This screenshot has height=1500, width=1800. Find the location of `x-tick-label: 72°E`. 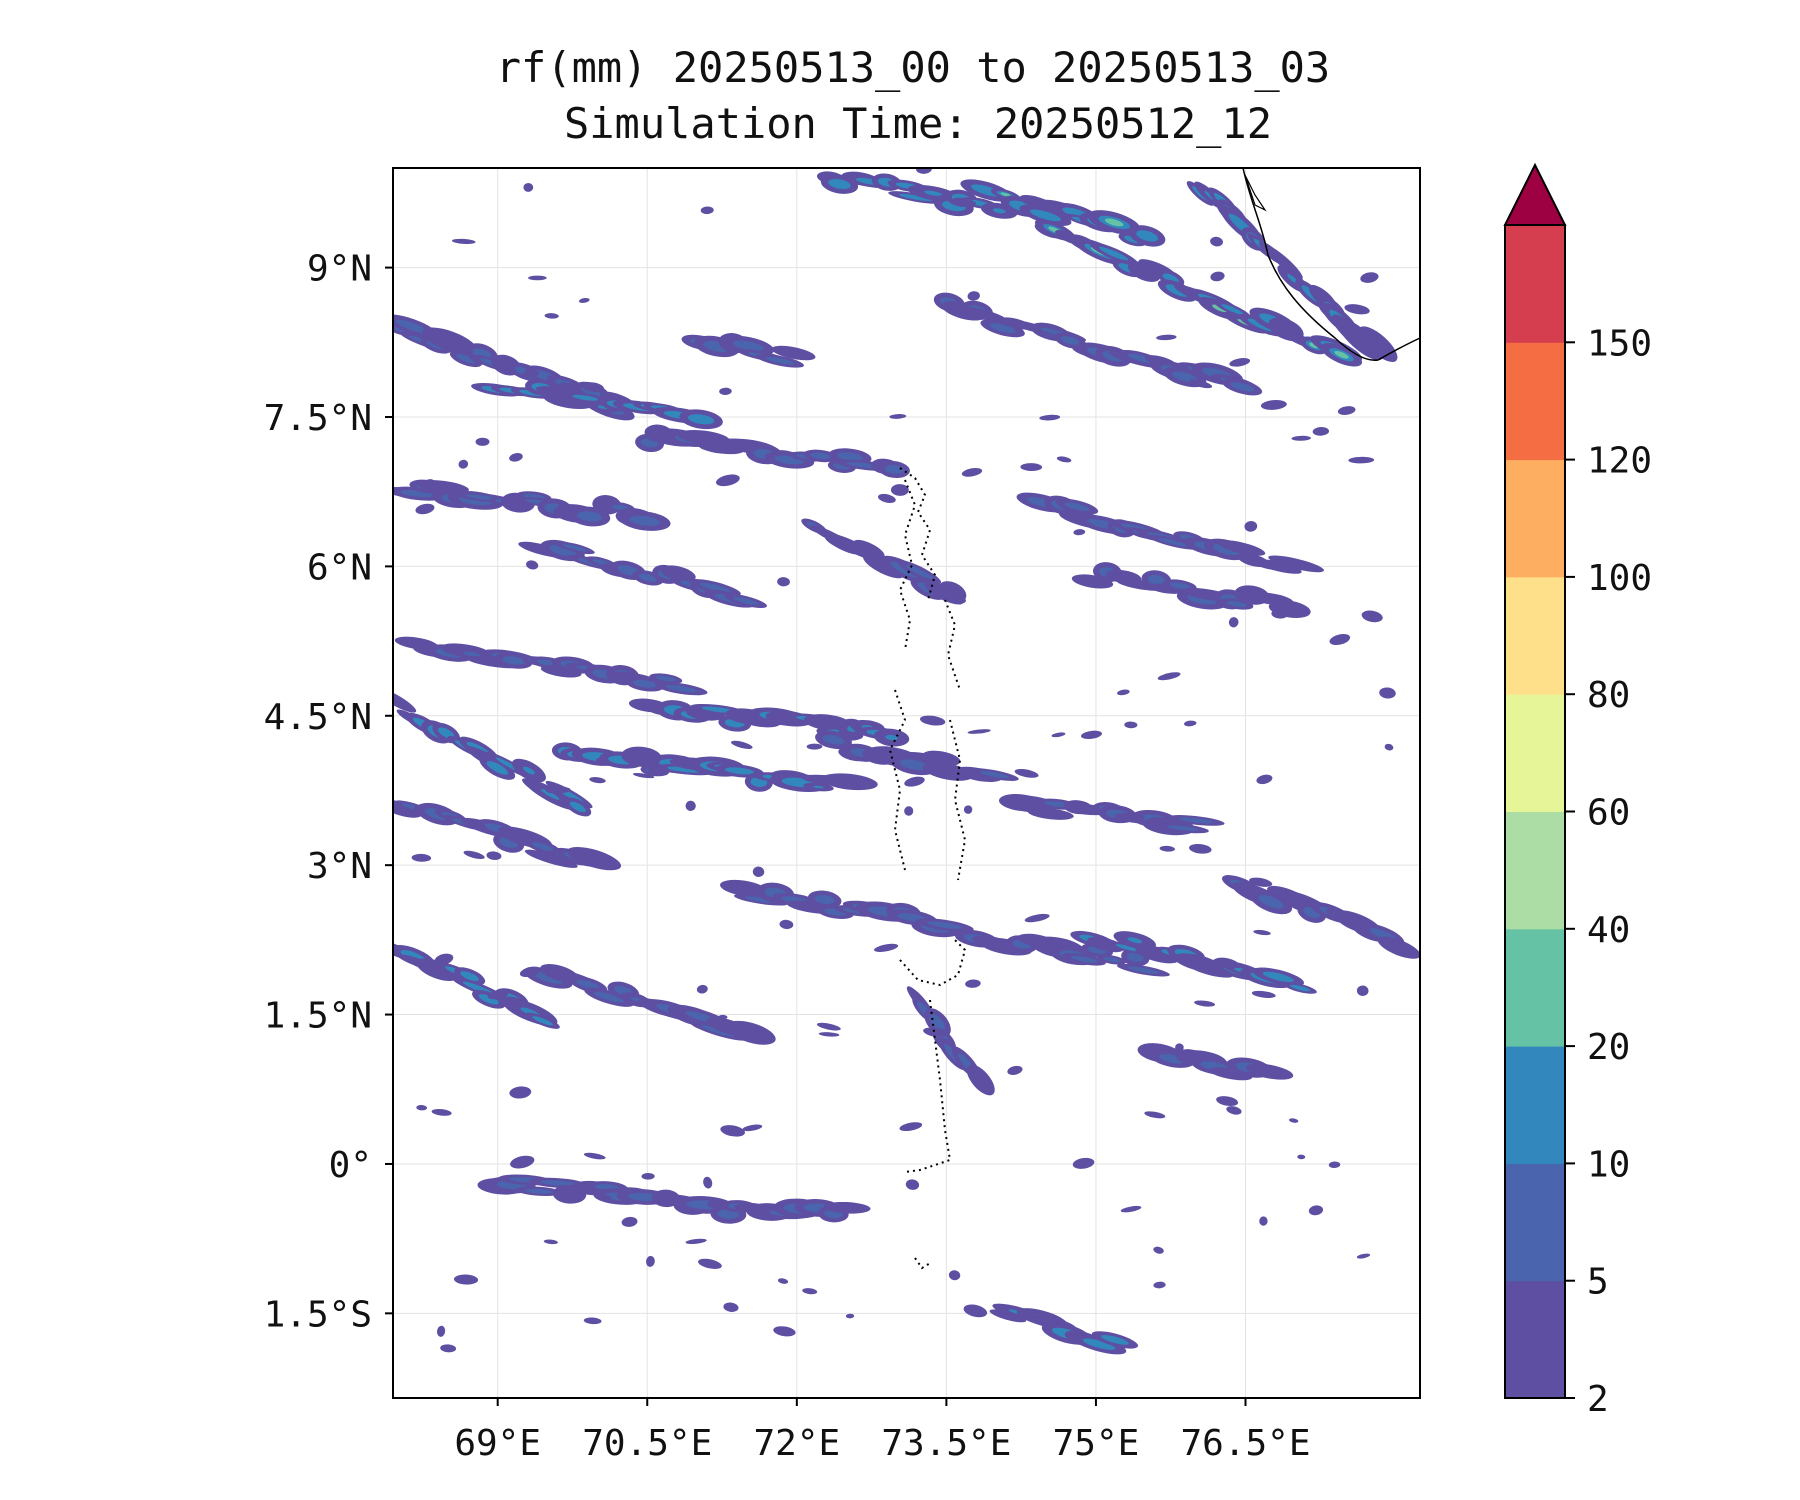

x-tick-label: 72°E is located at coordinates (796, 1443).